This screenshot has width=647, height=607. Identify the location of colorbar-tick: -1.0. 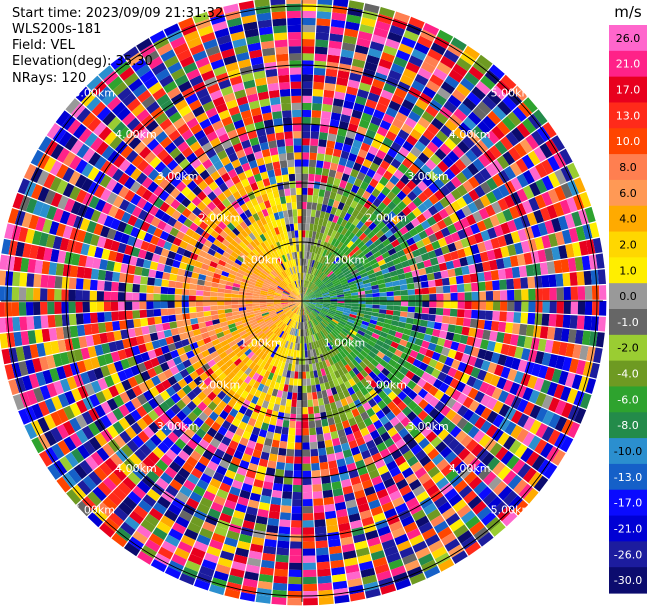
(627, 322).